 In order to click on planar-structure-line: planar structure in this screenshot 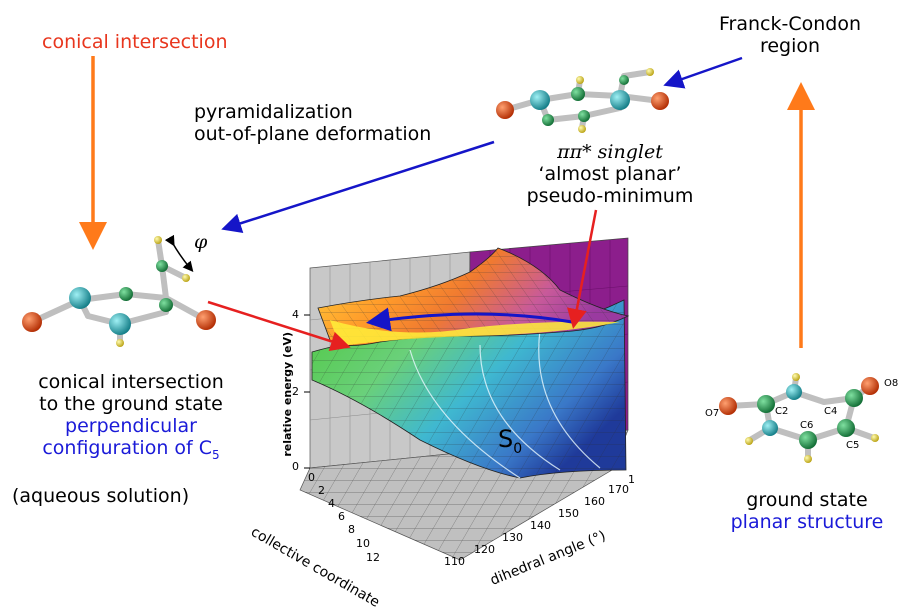, I will do `click(807, 521)`.